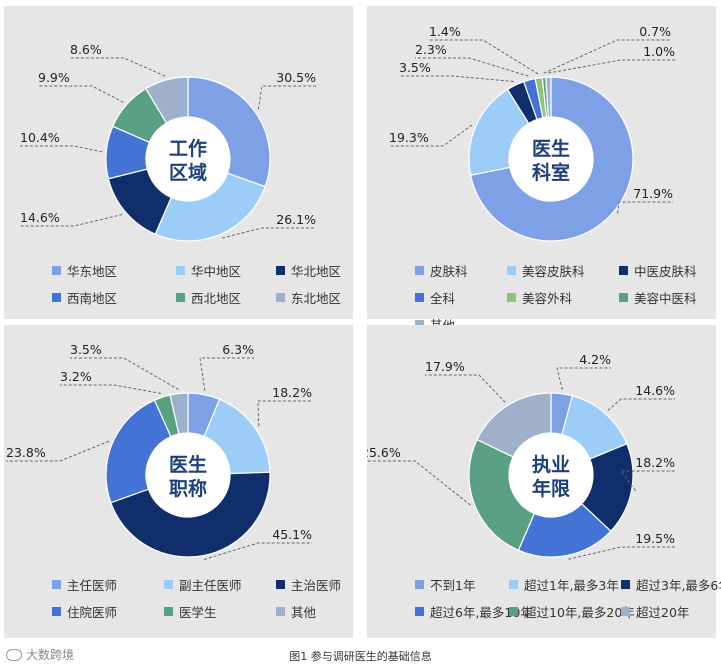 This screenshot has width=721, height=670. I want to click on legend-item: 主治医师, so click(321, 584).